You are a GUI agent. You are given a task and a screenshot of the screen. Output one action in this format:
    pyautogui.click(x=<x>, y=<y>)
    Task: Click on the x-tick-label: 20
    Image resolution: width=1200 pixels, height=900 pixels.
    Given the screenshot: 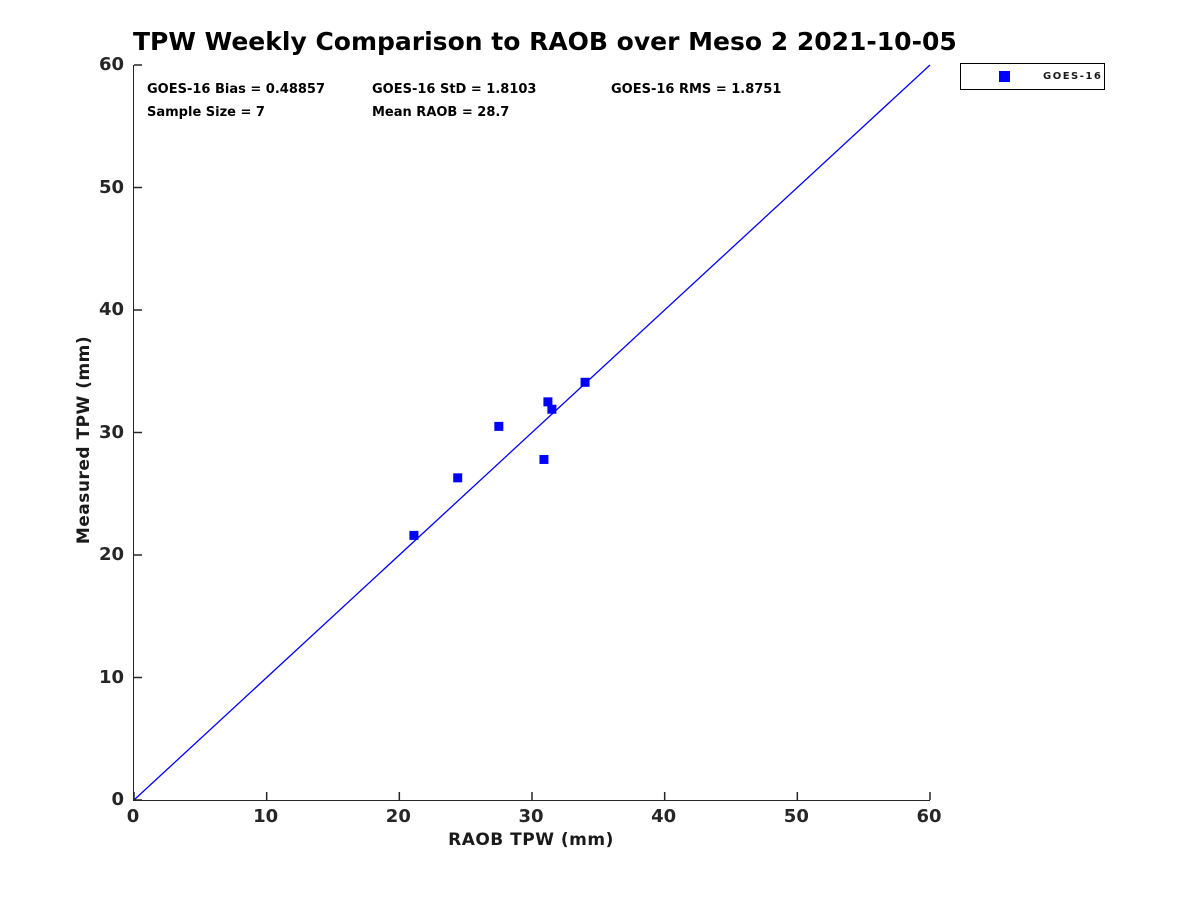 What is the action you would take?
    pyautogui.click(x=398, y=816)
    